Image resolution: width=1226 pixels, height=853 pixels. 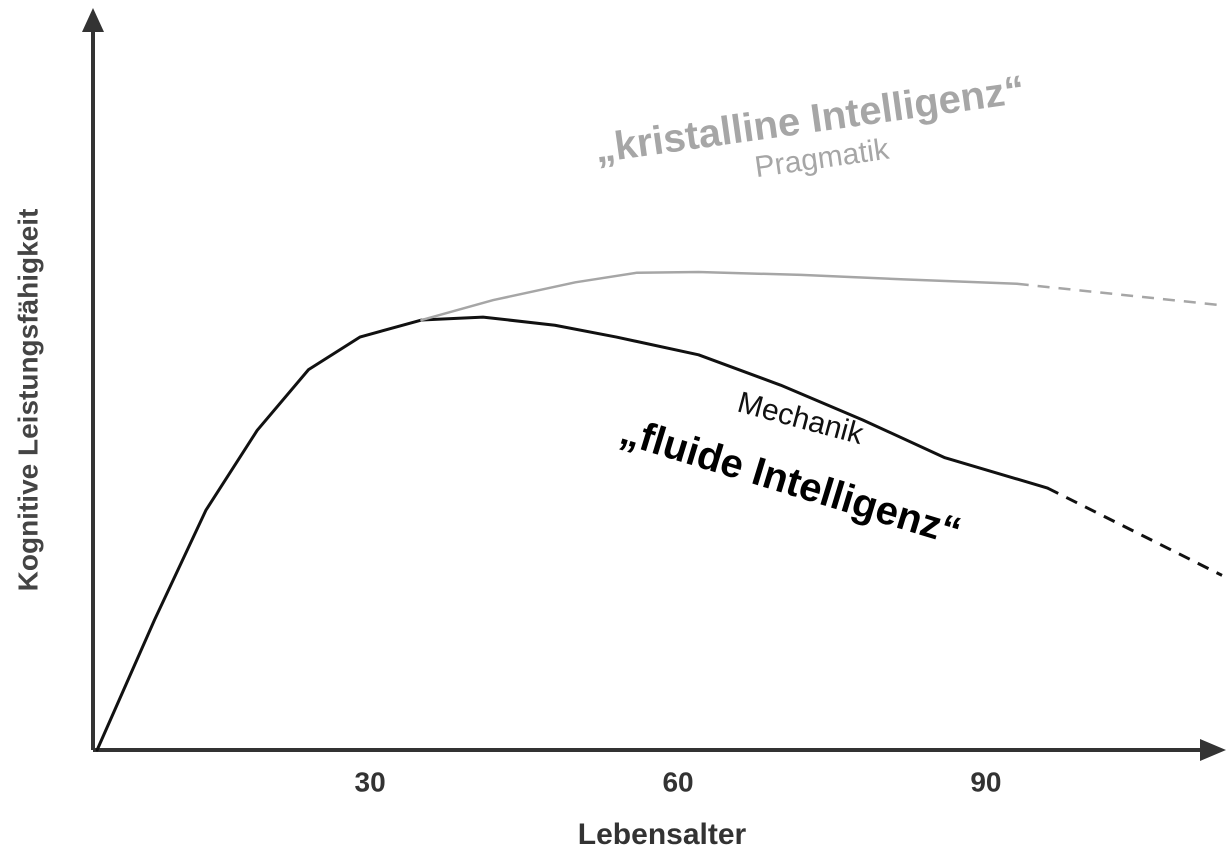 I want to click on x-tick-label: 30, so click(x=370, y=781).